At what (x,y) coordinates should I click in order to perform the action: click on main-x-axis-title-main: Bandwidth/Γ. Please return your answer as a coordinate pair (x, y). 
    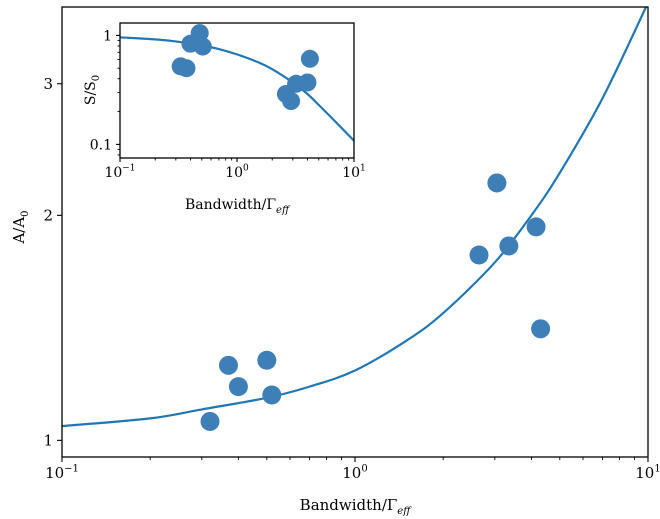
    Looking at the image, I should click on (349, 505).